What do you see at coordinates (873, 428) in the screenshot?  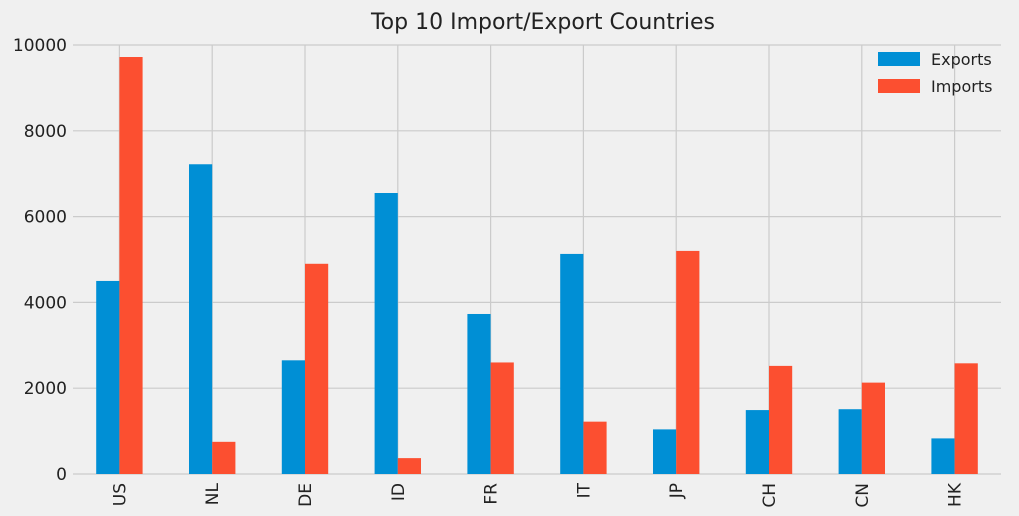 I see `bar-imports-cn` at bounding box center [873, 428].